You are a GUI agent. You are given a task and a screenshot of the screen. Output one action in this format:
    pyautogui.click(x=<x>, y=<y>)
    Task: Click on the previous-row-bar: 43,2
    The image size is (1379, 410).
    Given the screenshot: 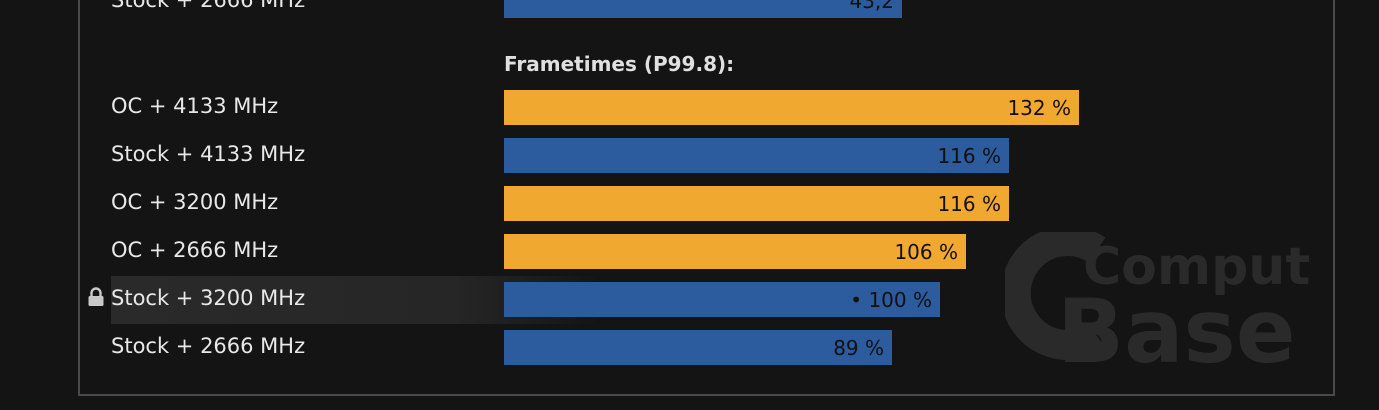 What is the action you would take?
    pyautogui.click(x=703, y=9)
    